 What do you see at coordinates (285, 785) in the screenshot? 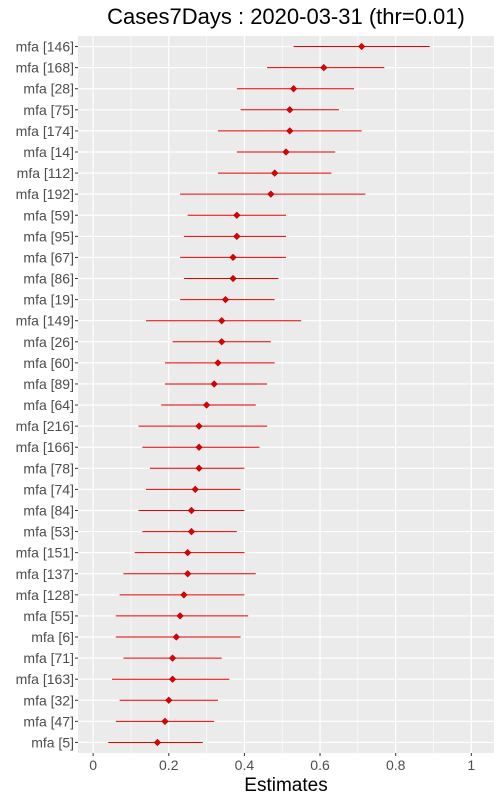
I see `x-axis-label: Estimates` at bounding box center [285, 785].